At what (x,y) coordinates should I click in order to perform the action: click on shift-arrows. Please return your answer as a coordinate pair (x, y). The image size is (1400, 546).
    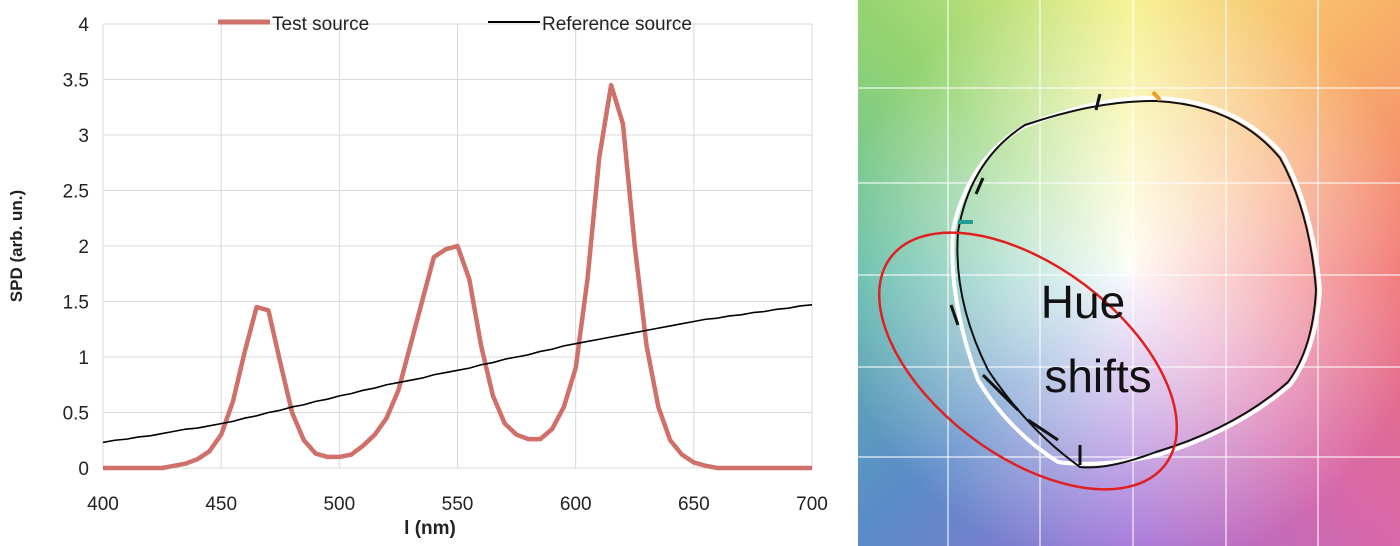
    Looking at the image, I should click on (1025, 279).